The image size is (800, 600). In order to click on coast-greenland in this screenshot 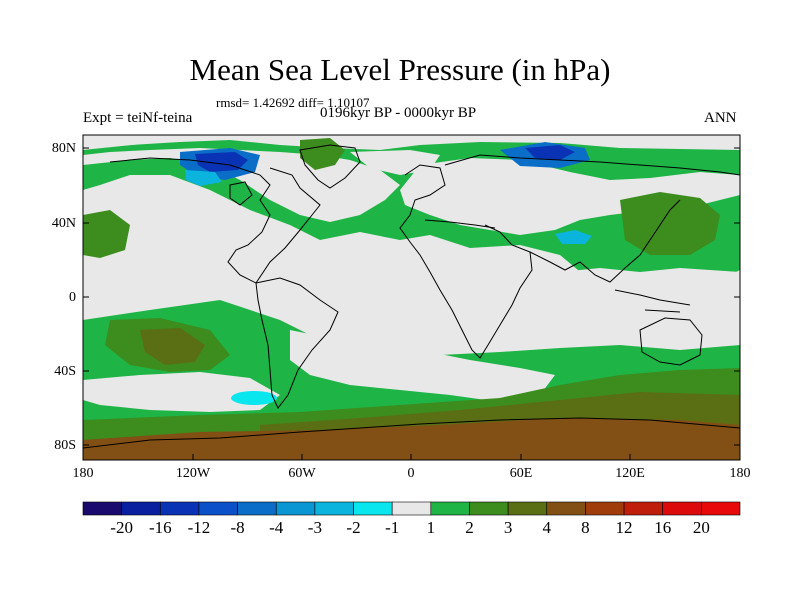, I will do `click(330, 166)`.